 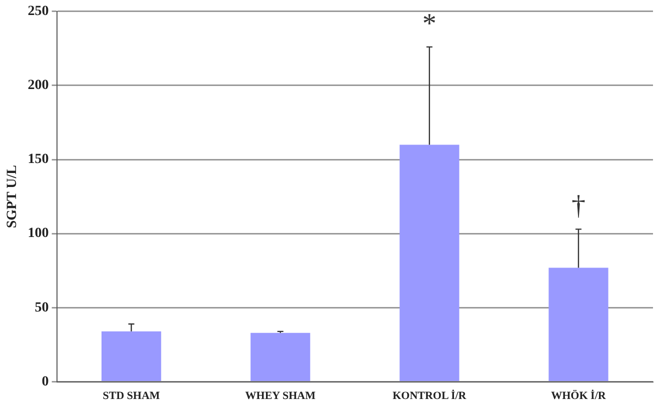 What do you see at coordinates (430, 395) in the screenshot?
I see `x-tick-label: KONTROL İ/R` at bounding box center [430, 395].